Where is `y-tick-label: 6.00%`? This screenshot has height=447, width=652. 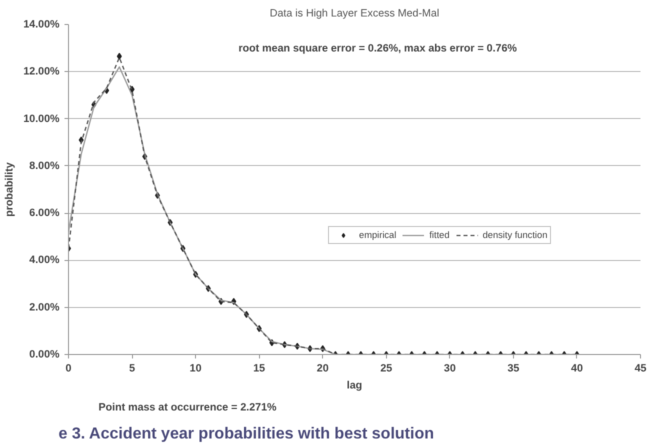 y-tick-label: 6.00% is located at coordinates (44, 213).